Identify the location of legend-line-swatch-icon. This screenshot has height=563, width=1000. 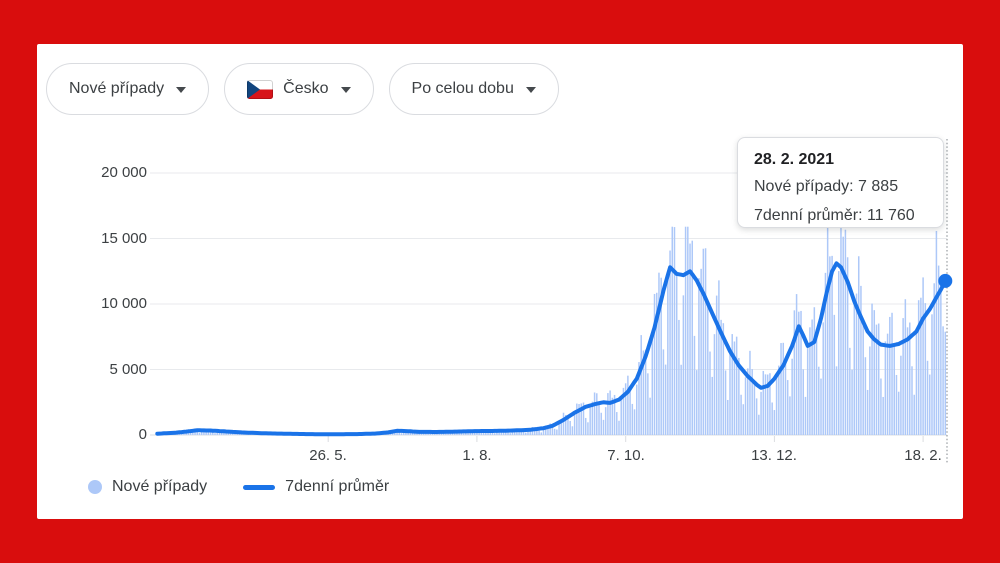
(259, 487).